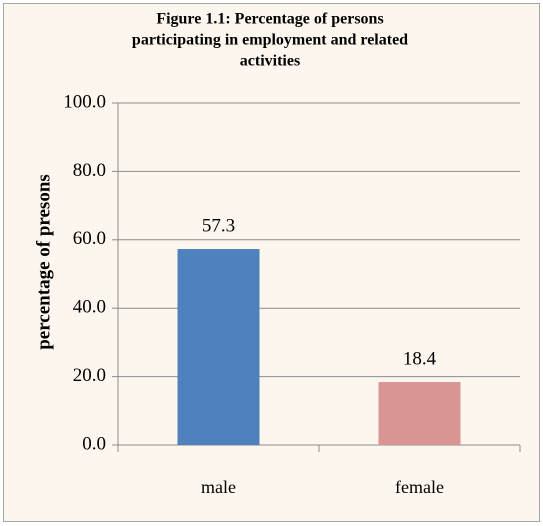 The width and height of the screenshot is (543, 526). What do you see at coordinates (269, 19) in the screenshot?
I see `chart-title: Figure 1.1: Percentage of persons` at bounding box center [269, 19].